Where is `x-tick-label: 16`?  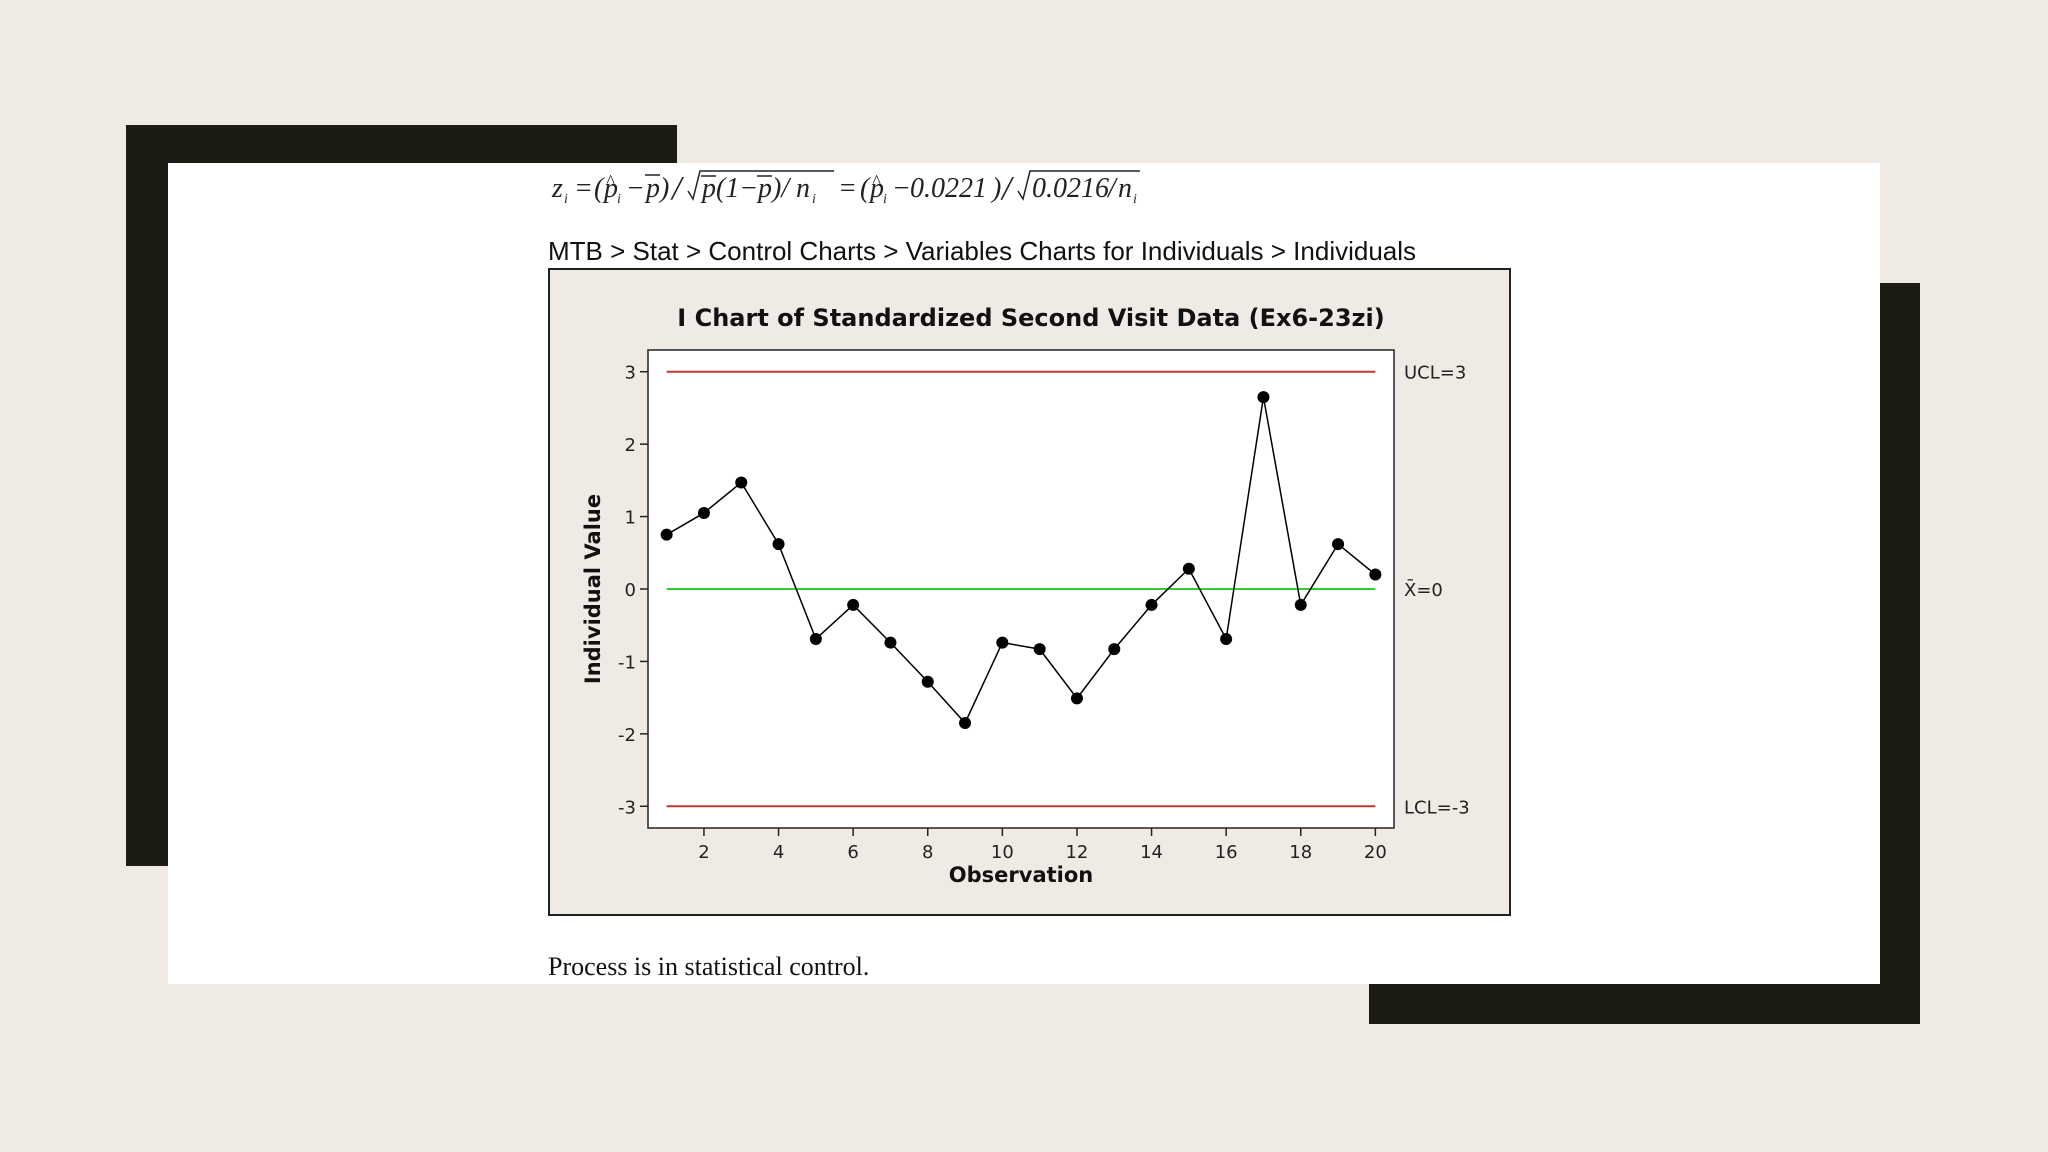 x-tick-label: 16 is located at coordinates (1226, 852).